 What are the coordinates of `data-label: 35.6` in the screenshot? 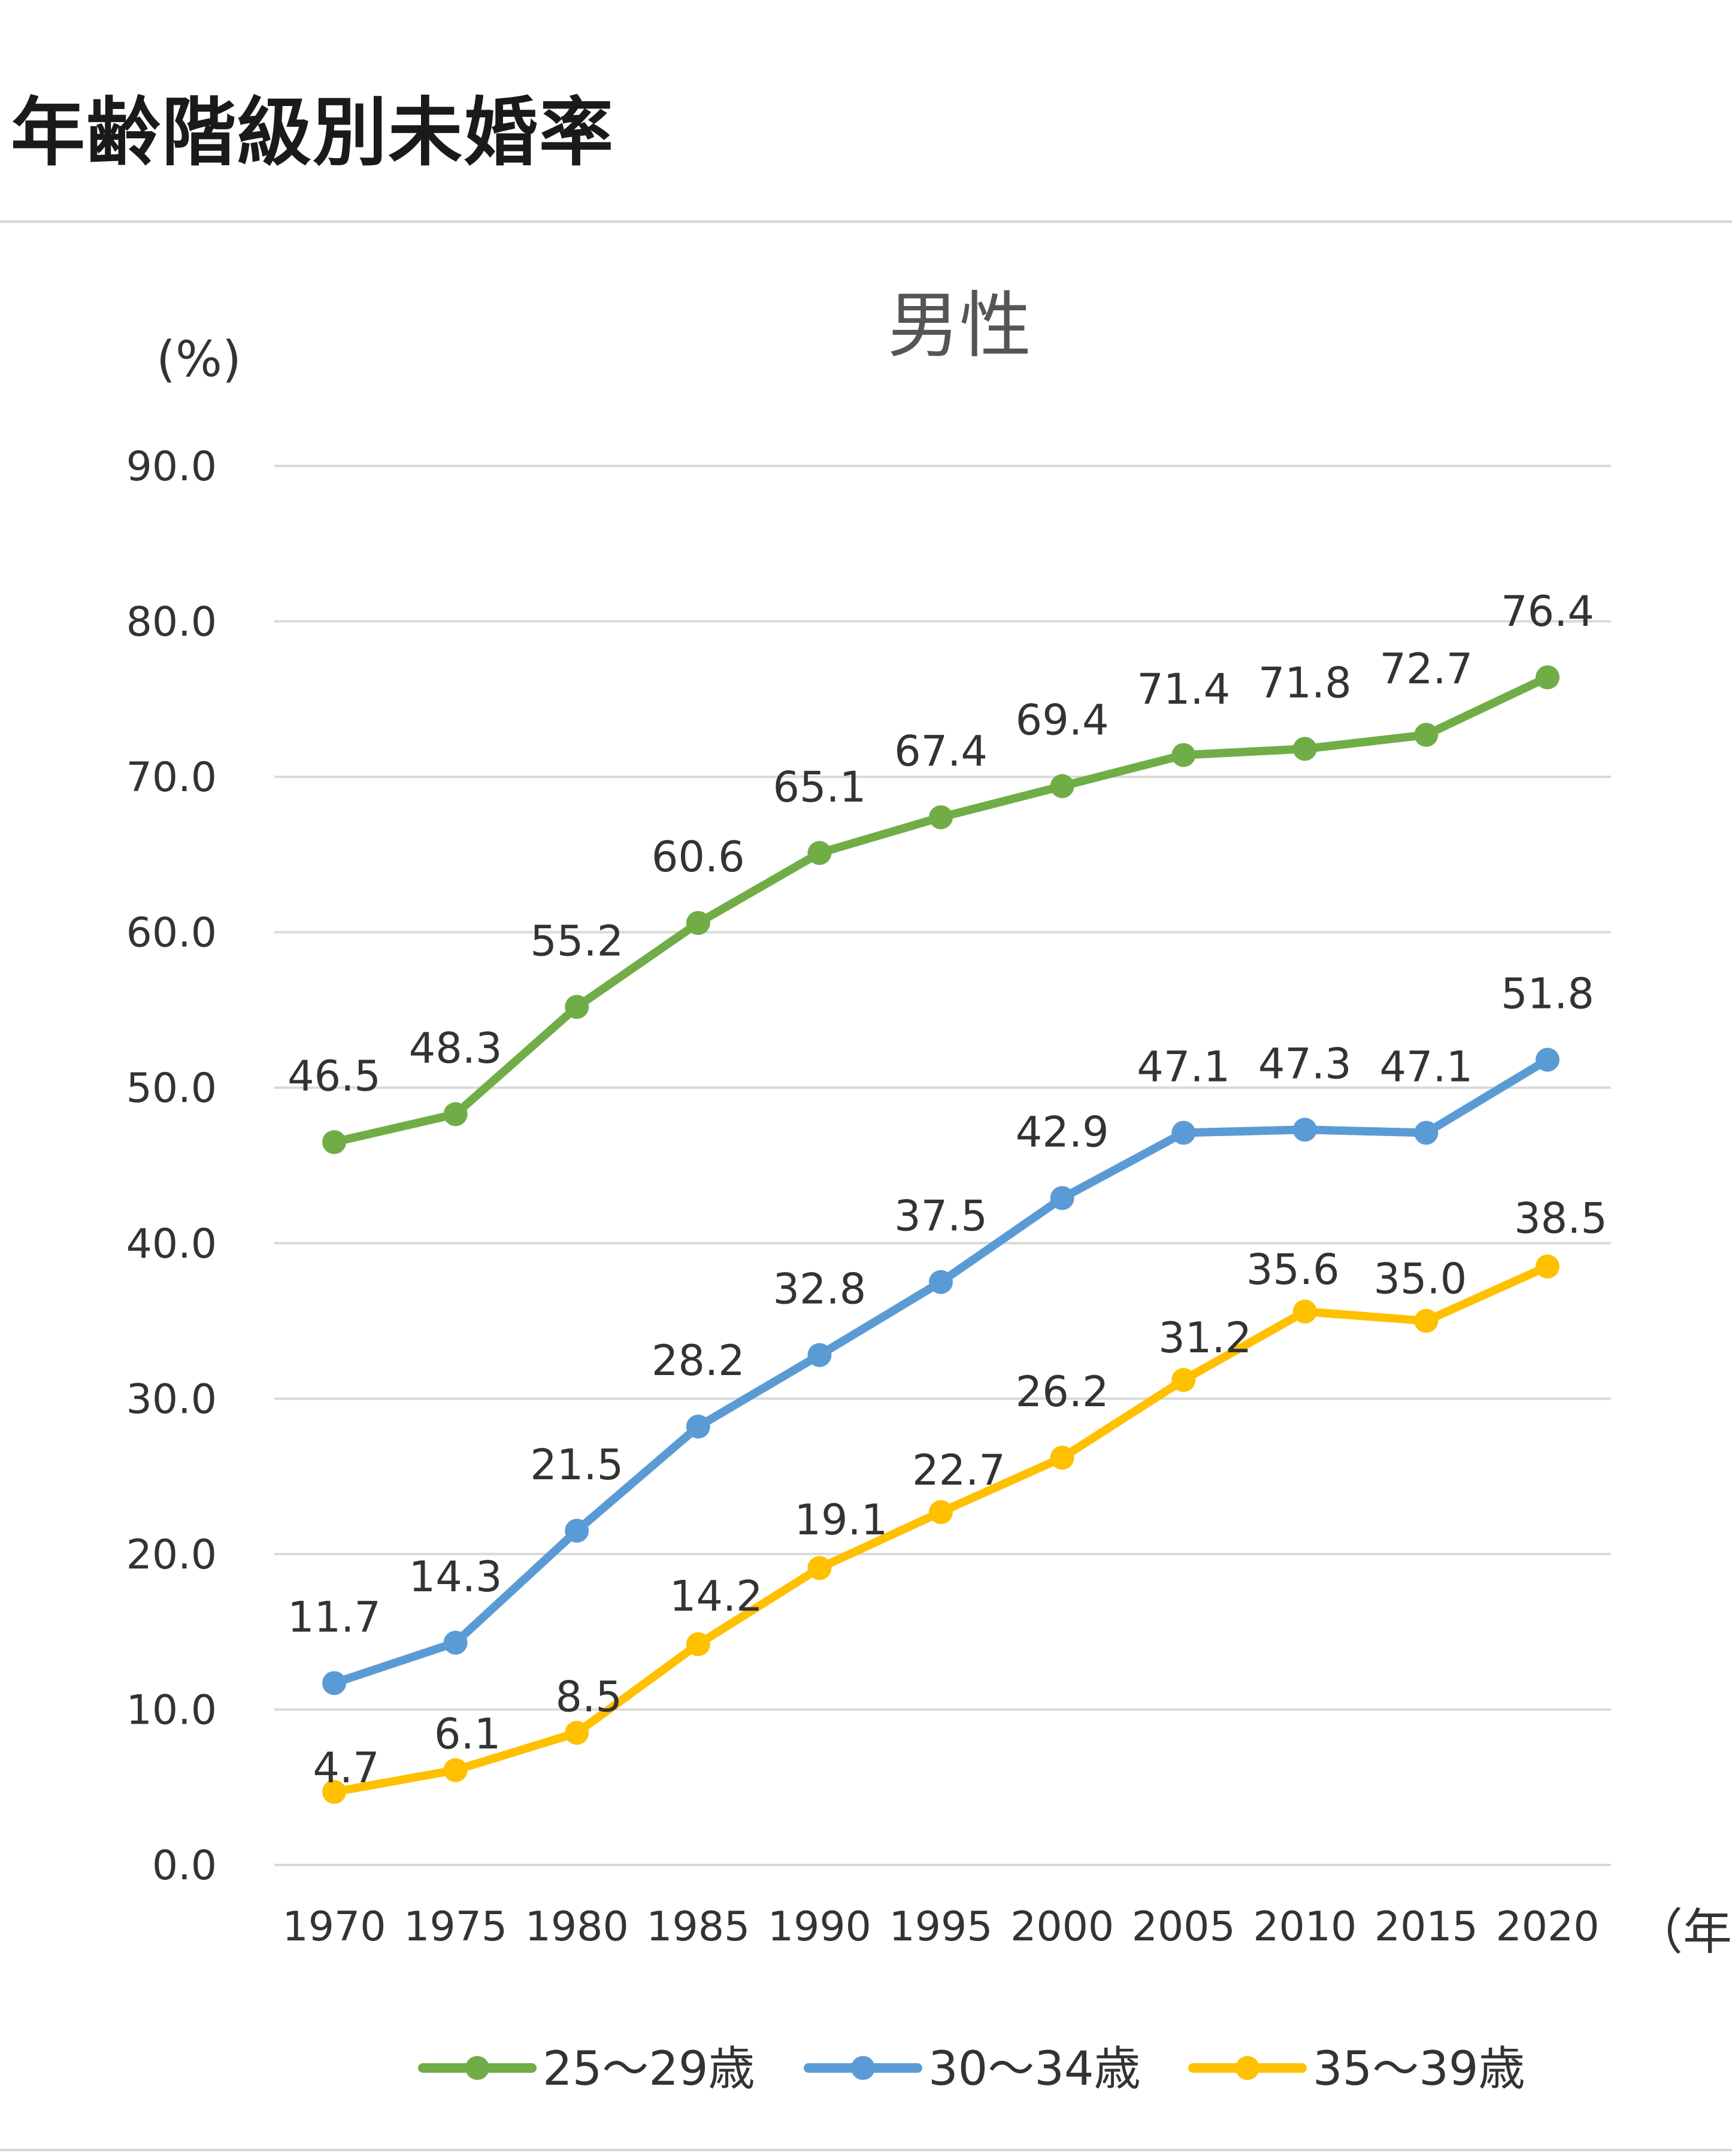 It's located at (1293, 1269).